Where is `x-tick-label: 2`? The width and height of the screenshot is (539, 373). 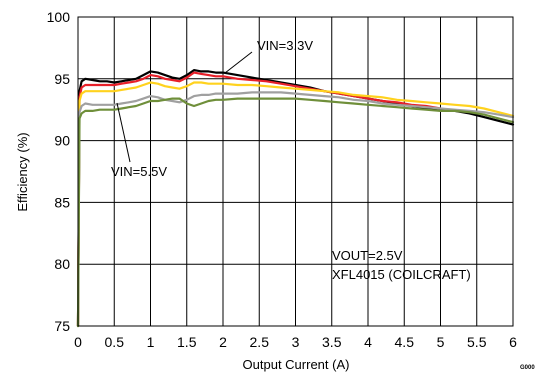
x-tick-label: 2 is located at coordinates (223, 342).